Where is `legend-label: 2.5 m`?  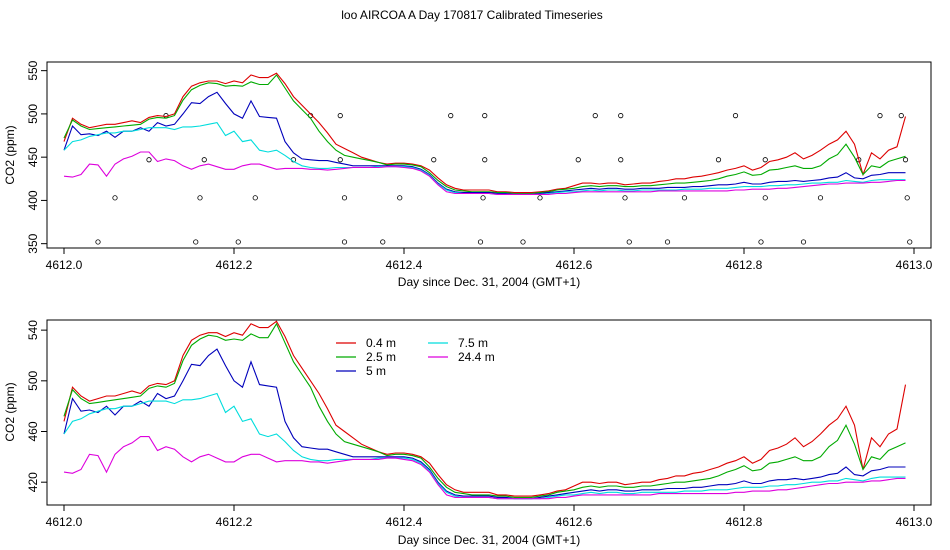
legend-label: 2.5 m is located at coordinates (381, 357).